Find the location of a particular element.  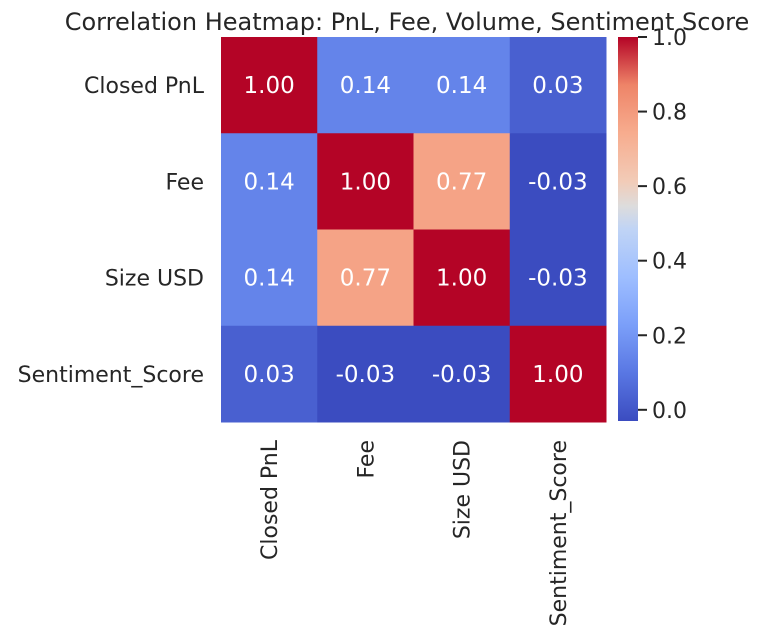

colorbar-tick-label: 0.0 is located at coordinates (669, 411).